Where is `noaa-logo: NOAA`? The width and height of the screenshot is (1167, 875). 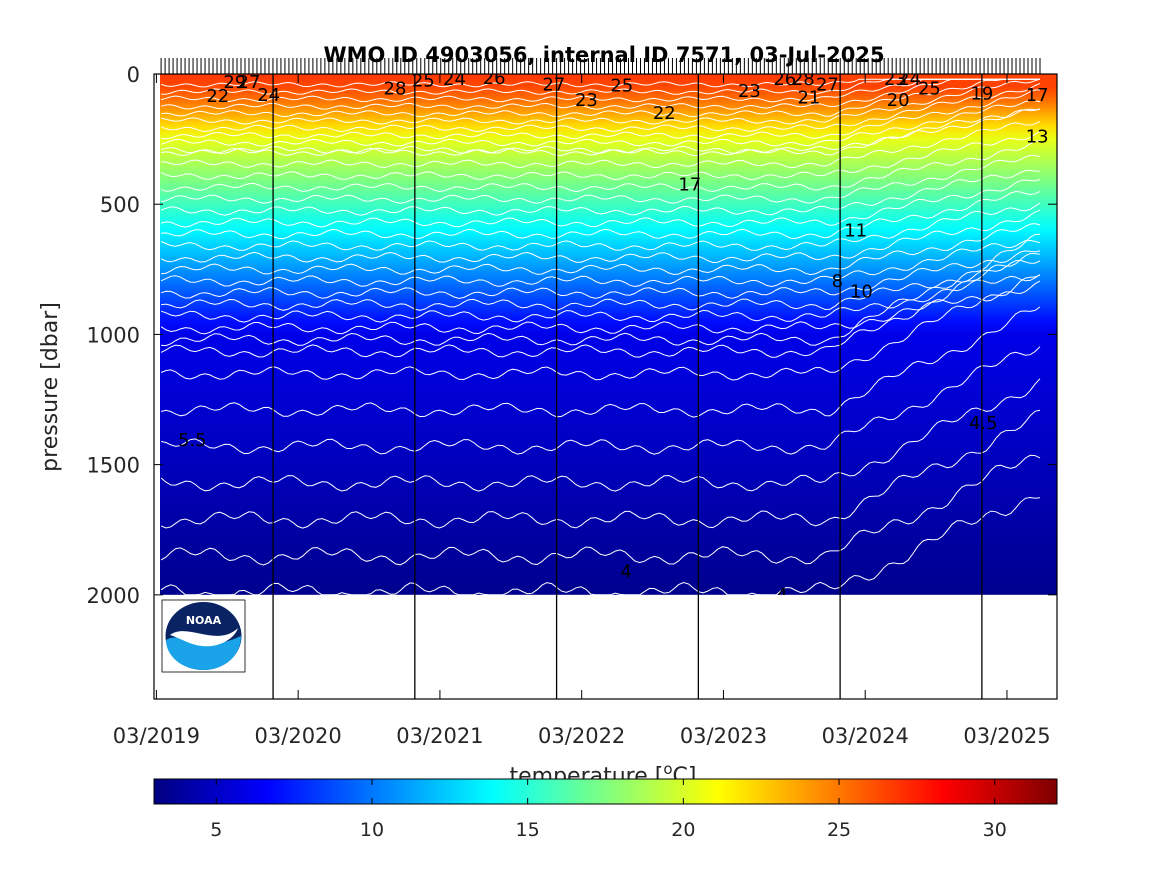
noaa-logo: NOAA is located at coordinates (203, 636).